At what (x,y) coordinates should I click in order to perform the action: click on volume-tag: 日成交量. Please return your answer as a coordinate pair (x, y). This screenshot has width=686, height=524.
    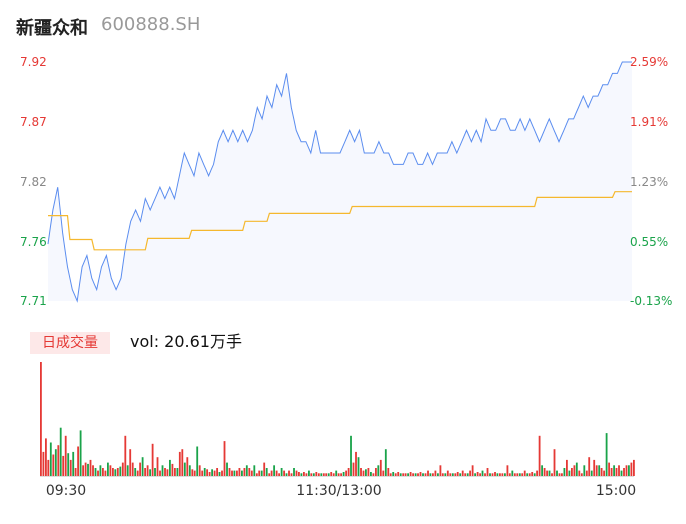
    Looking at the image, I should click on (70, 343).